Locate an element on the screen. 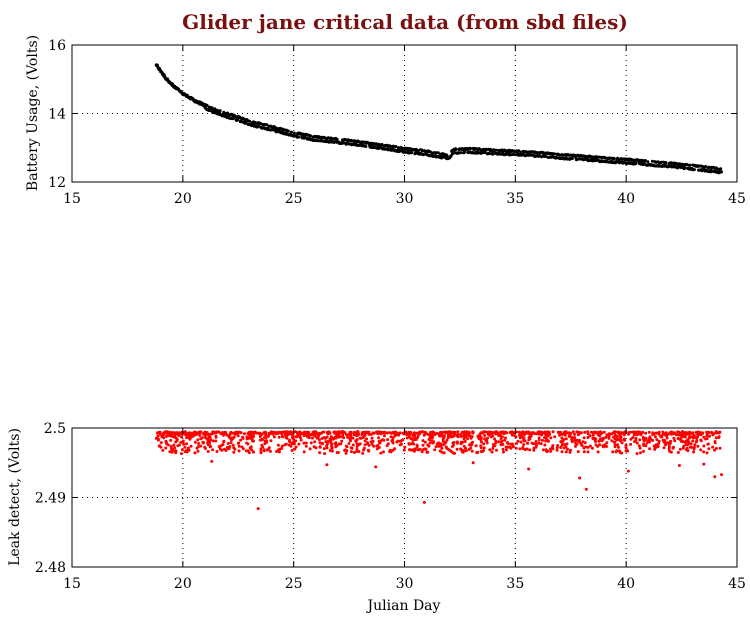 The height and width of the screenshot is (619, 750). battery-points is located at coordinates (438, 119).